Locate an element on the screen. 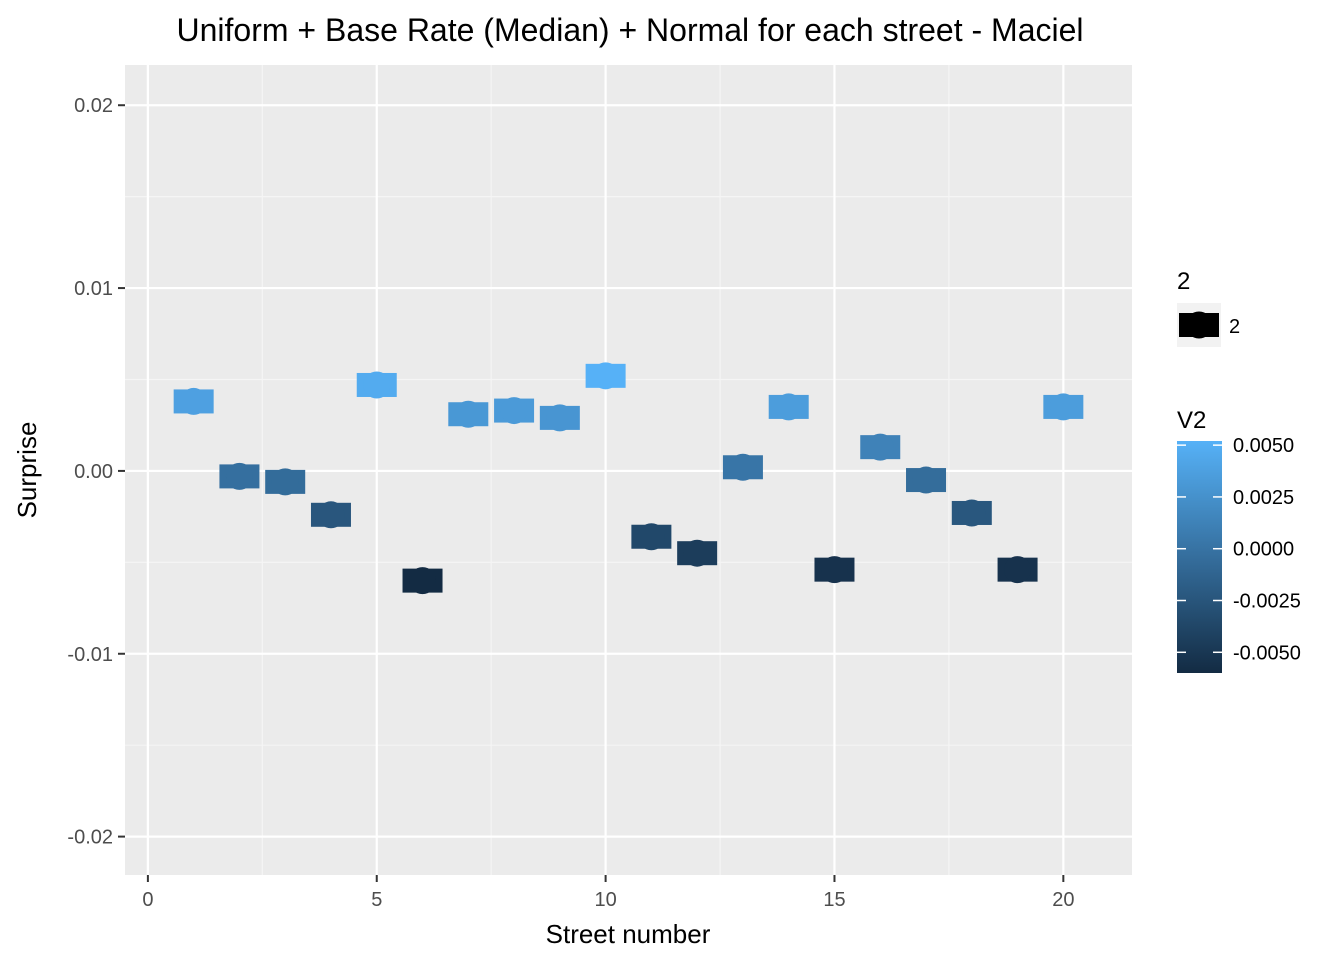 Image resolution: width=1344 pixels, height=960 pixels. colorbar is located at coordinates (1199, 557).